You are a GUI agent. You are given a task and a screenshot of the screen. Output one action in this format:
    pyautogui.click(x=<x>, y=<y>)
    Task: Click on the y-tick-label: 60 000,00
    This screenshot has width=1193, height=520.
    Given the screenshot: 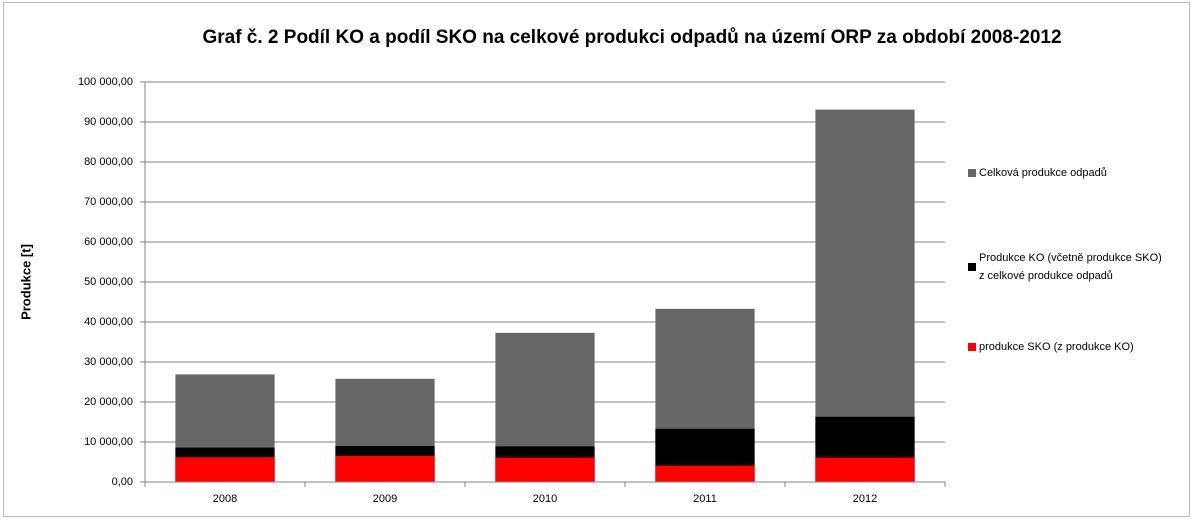 What is the action you would take?
    pyautogui.click(x=108, y=242)
    